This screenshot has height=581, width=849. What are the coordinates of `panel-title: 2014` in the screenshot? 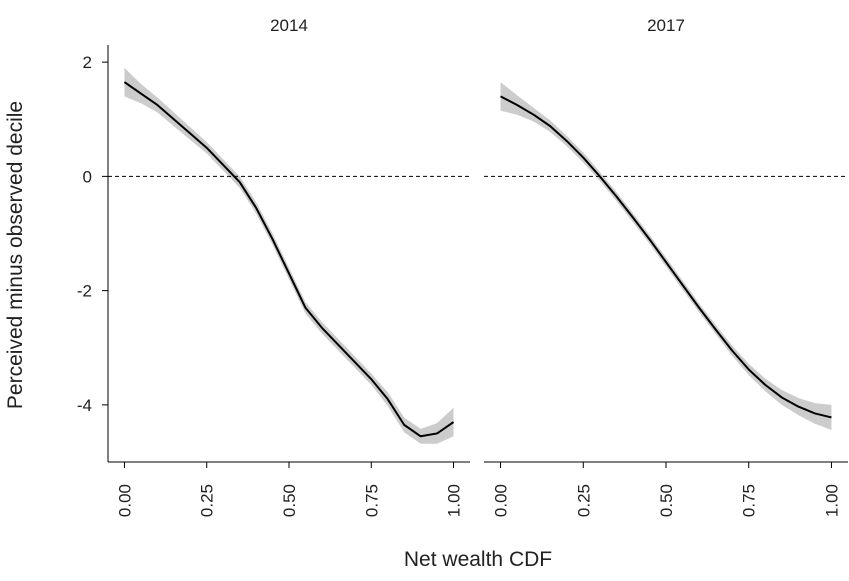 It's located at (289, 25).